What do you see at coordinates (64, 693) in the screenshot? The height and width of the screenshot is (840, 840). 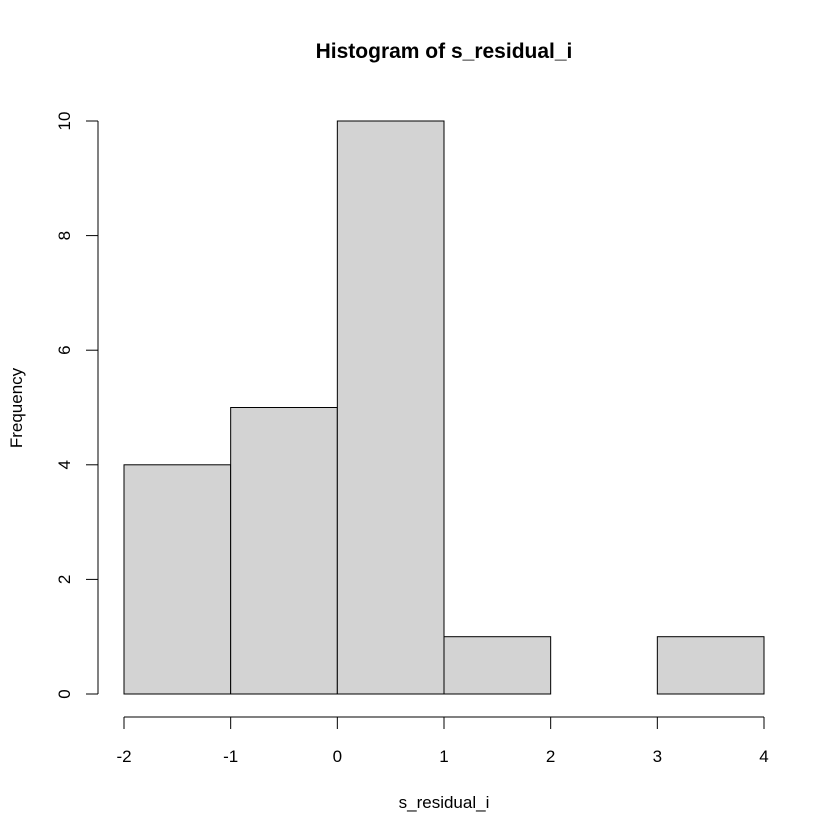 I see `y-tick-label: 0` at bounding box center [64, 693].